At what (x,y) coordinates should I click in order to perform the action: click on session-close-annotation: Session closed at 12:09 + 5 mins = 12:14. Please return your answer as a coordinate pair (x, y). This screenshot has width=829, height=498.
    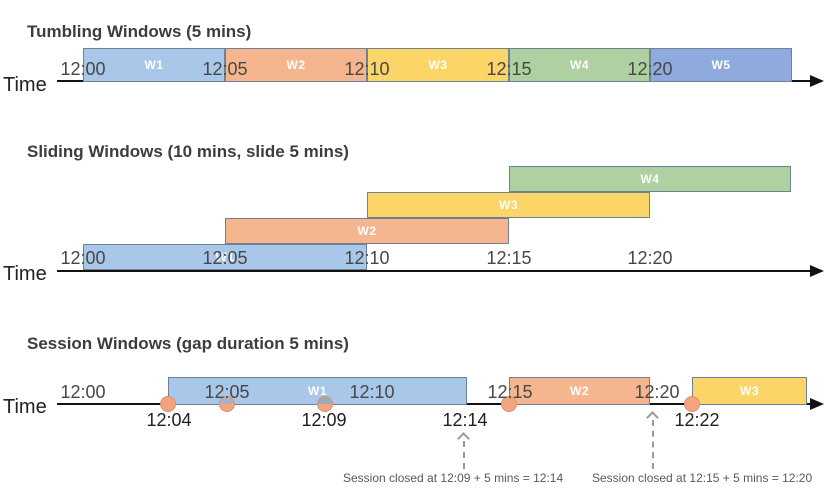
    Looking at the image, I should click on (453, 478).